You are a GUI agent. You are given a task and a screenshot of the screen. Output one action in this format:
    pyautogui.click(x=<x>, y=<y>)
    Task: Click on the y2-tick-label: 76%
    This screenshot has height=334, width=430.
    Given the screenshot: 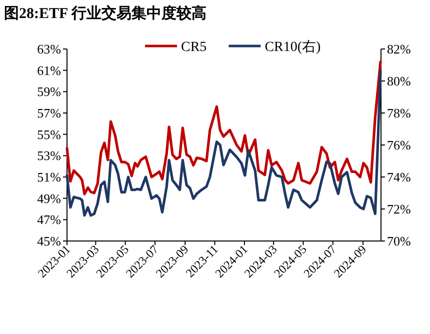 What is the action you would take?
    pyautogui.click(x=399, y=145)
    